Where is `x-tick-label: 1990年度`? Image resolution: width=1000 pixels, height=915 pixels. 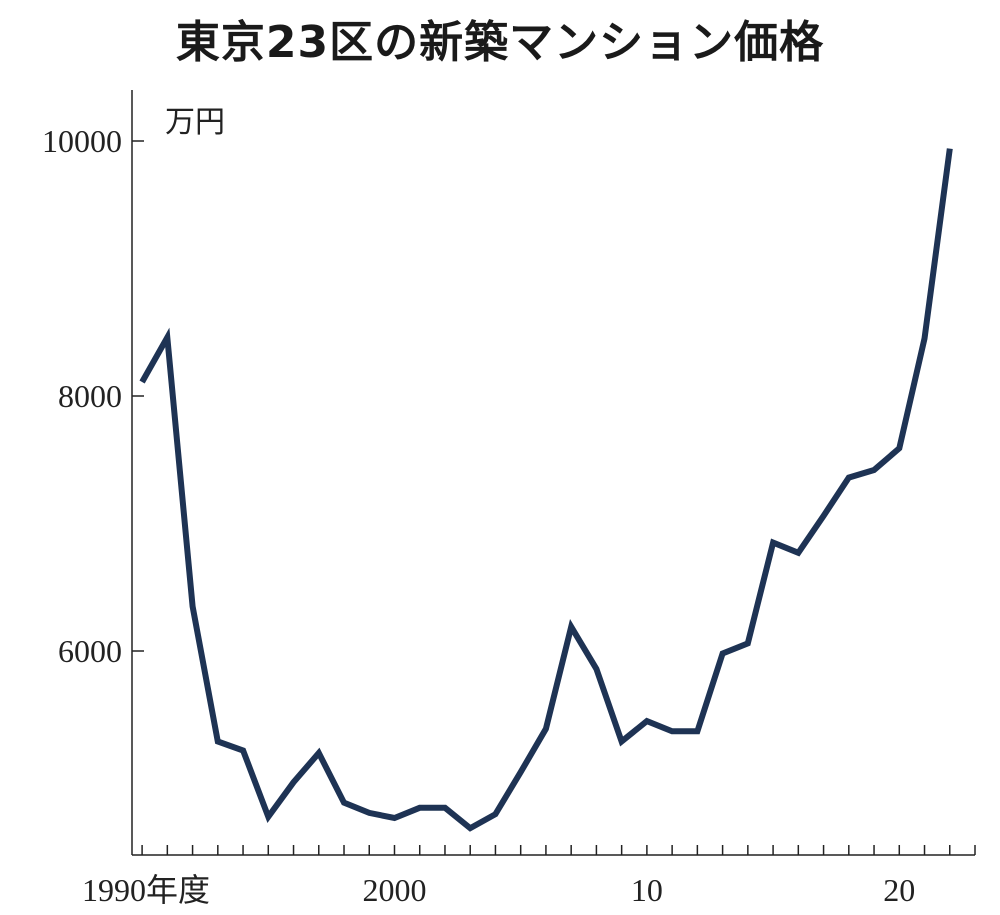
x-tick-label: 1990年度 is located at coordinates (146, 890).